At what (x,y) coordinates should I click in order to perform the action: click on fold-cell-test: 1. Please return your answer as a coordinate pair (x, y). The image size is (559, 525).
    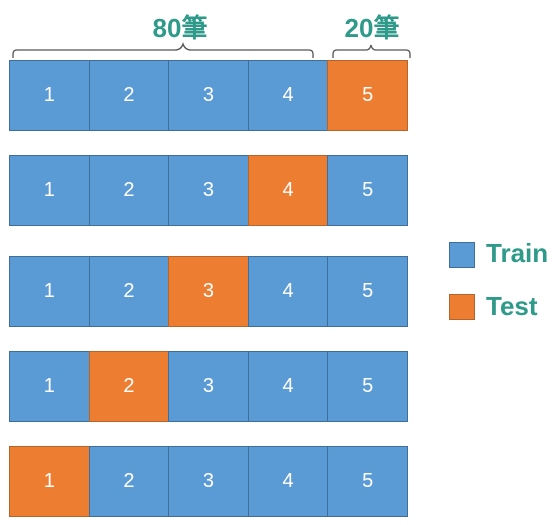
    Looking at the image, I should click on (49, 481).